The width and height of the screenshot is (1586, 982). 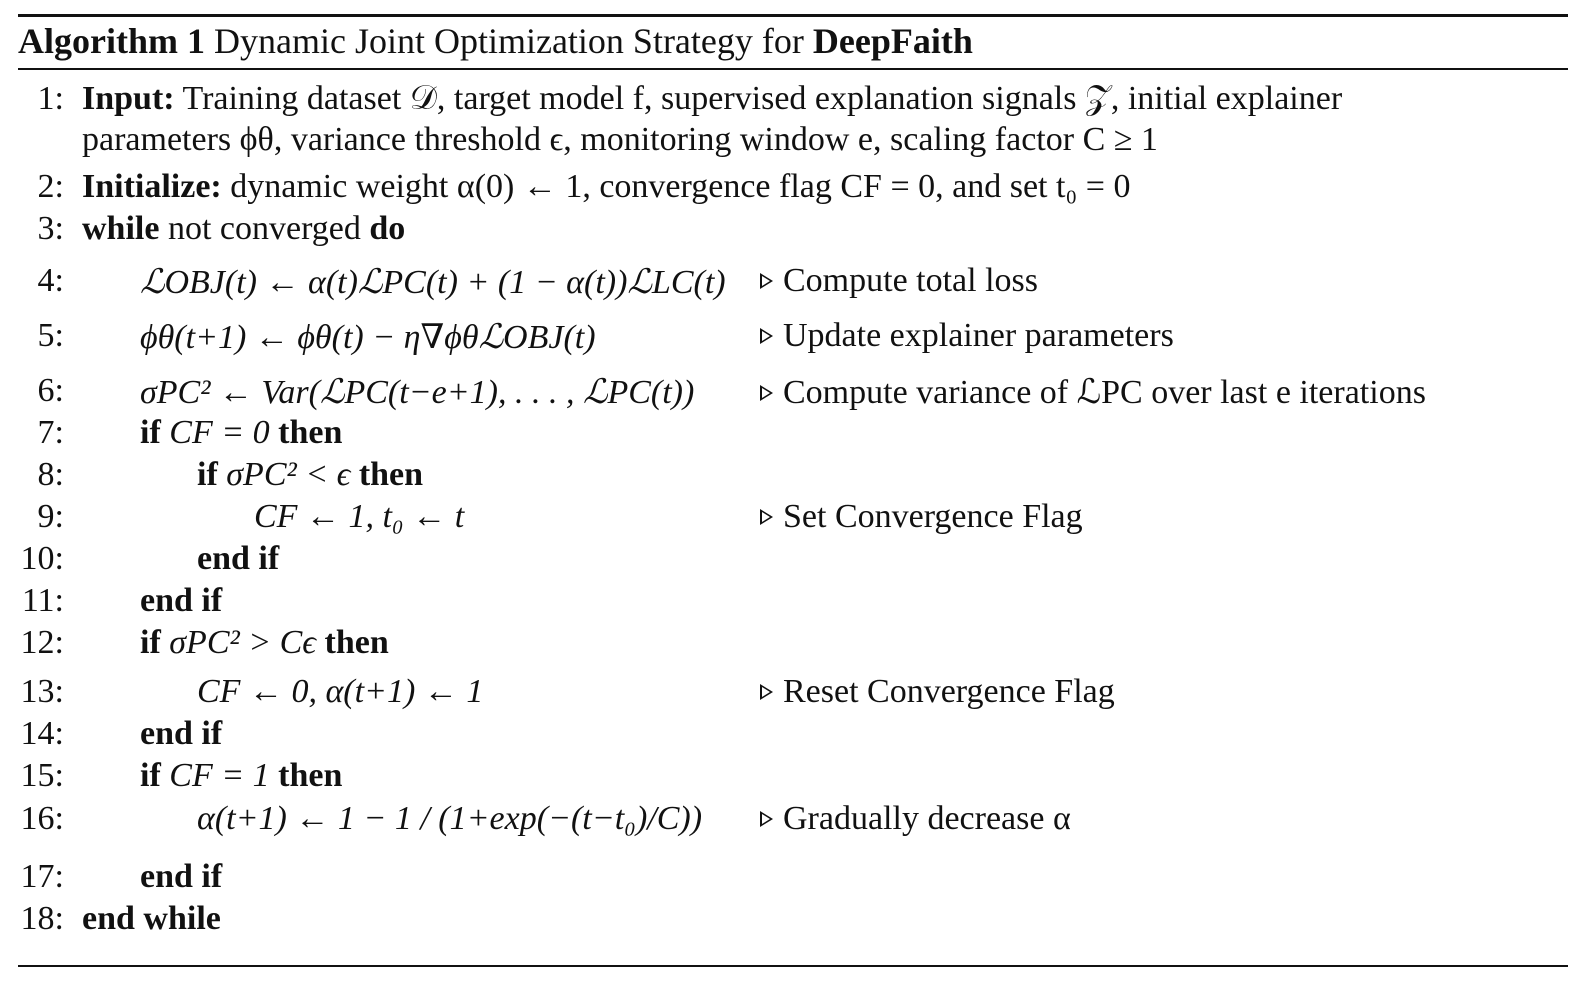 I want to click on line-comment: Gradually decrease α, so click(x=915, y=819).